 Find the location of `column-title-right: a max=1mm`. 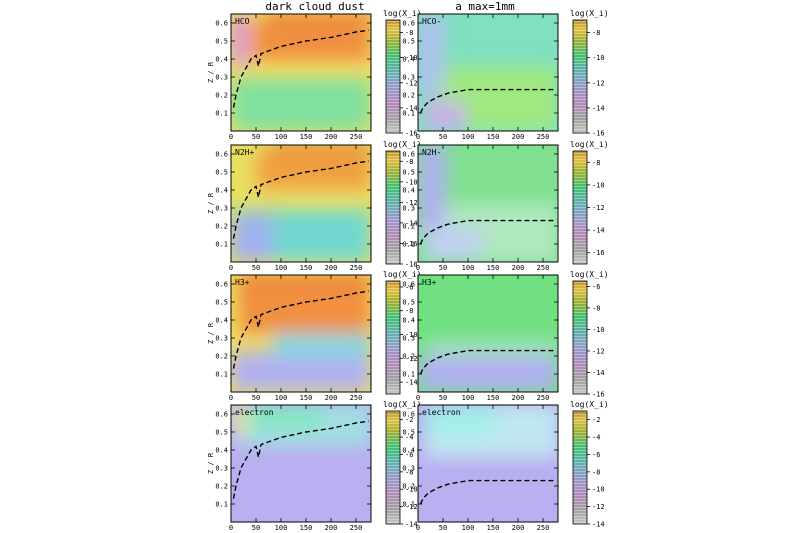

column-title-right: a max=1mm is located at coordinates (485, 6).